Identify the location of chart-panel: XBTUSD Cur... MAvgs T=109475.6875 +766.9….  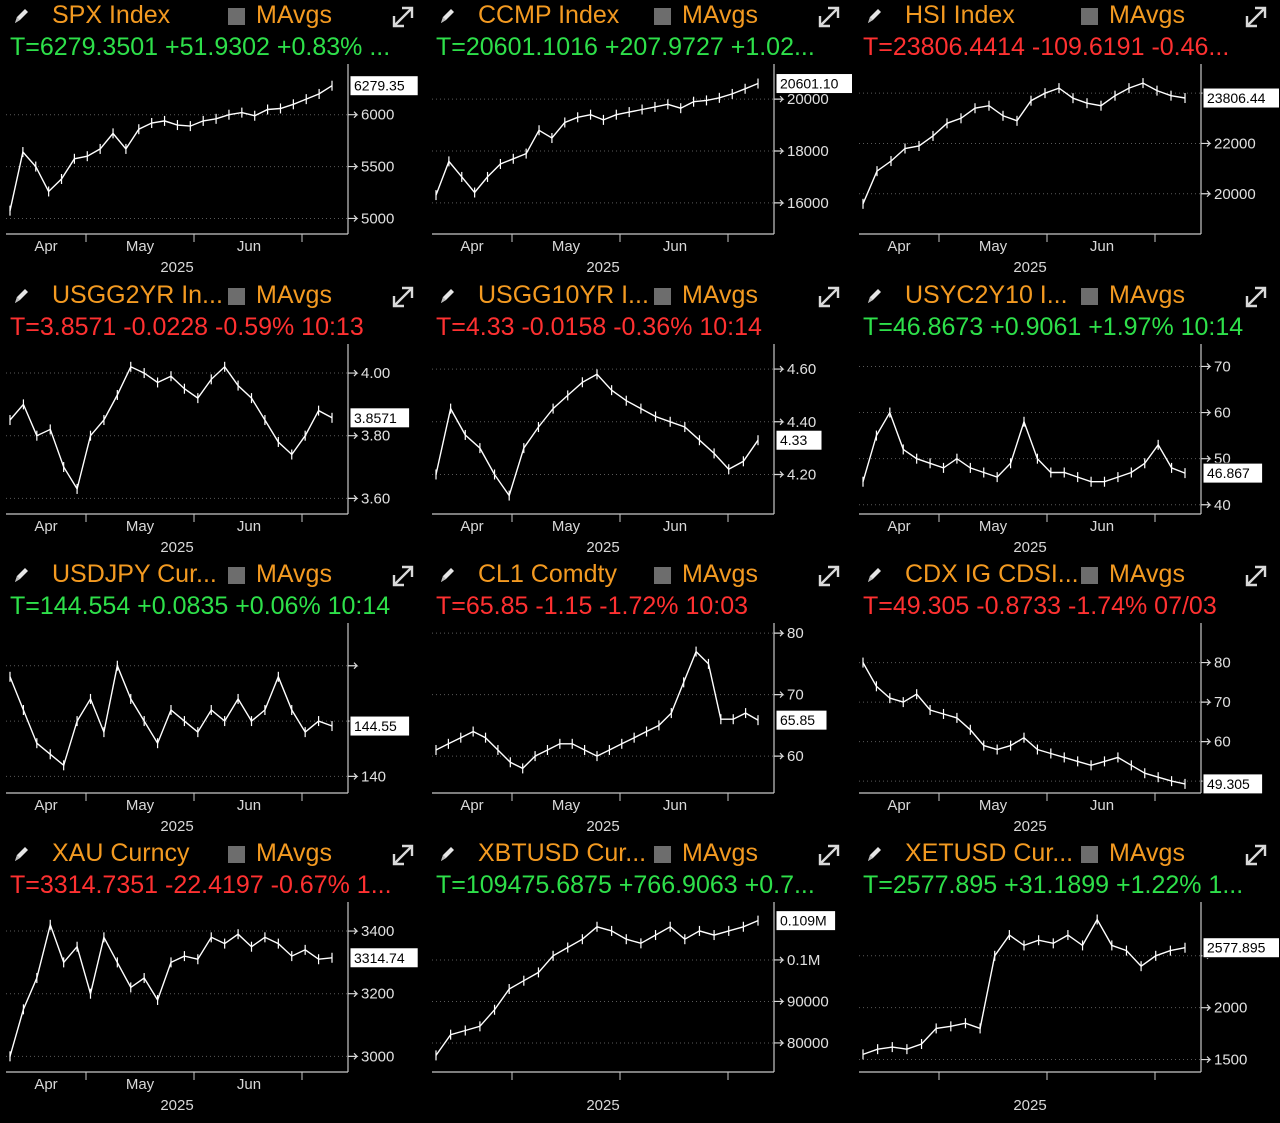
(639, 978).